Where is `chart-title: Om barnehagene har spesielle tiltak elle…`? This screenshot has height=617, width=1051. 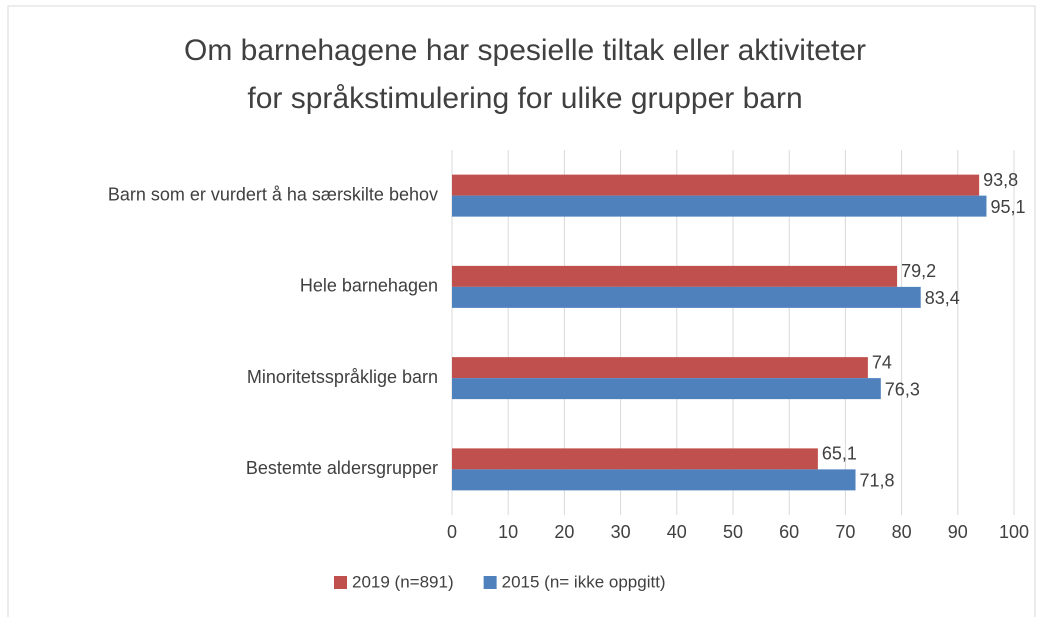 chart-title: Om barnehagene har spesielle tiltak elle… is located at coordinates (525, 50).